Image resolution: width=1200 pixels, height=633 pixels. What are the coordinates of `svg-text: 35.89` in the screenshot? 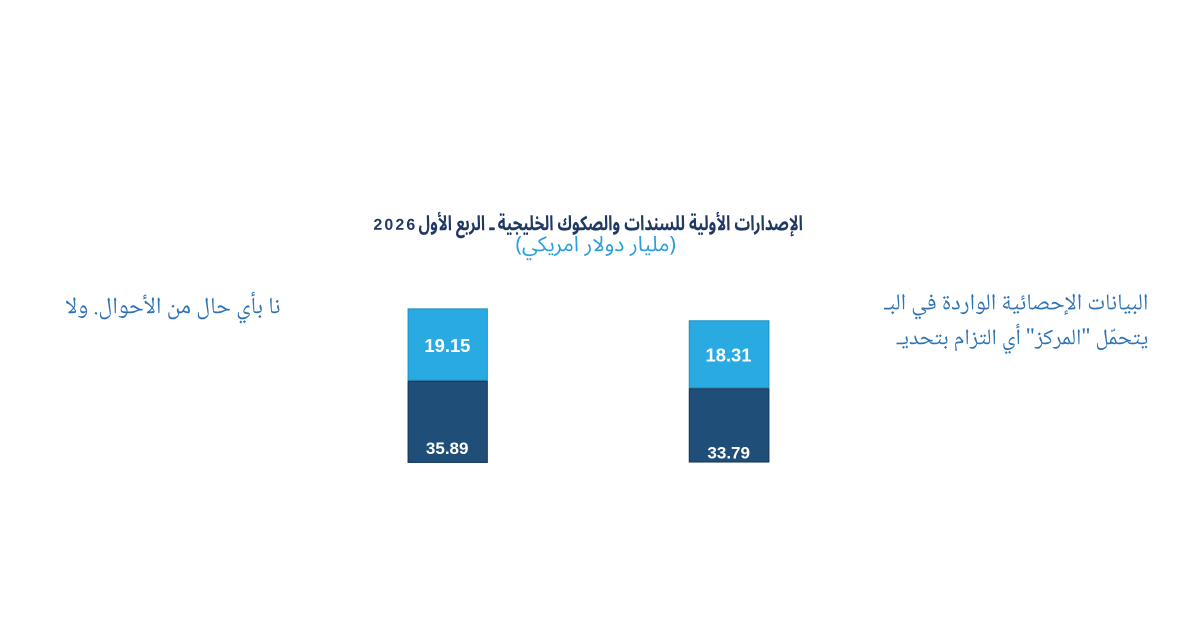 It's located at (447, 448).